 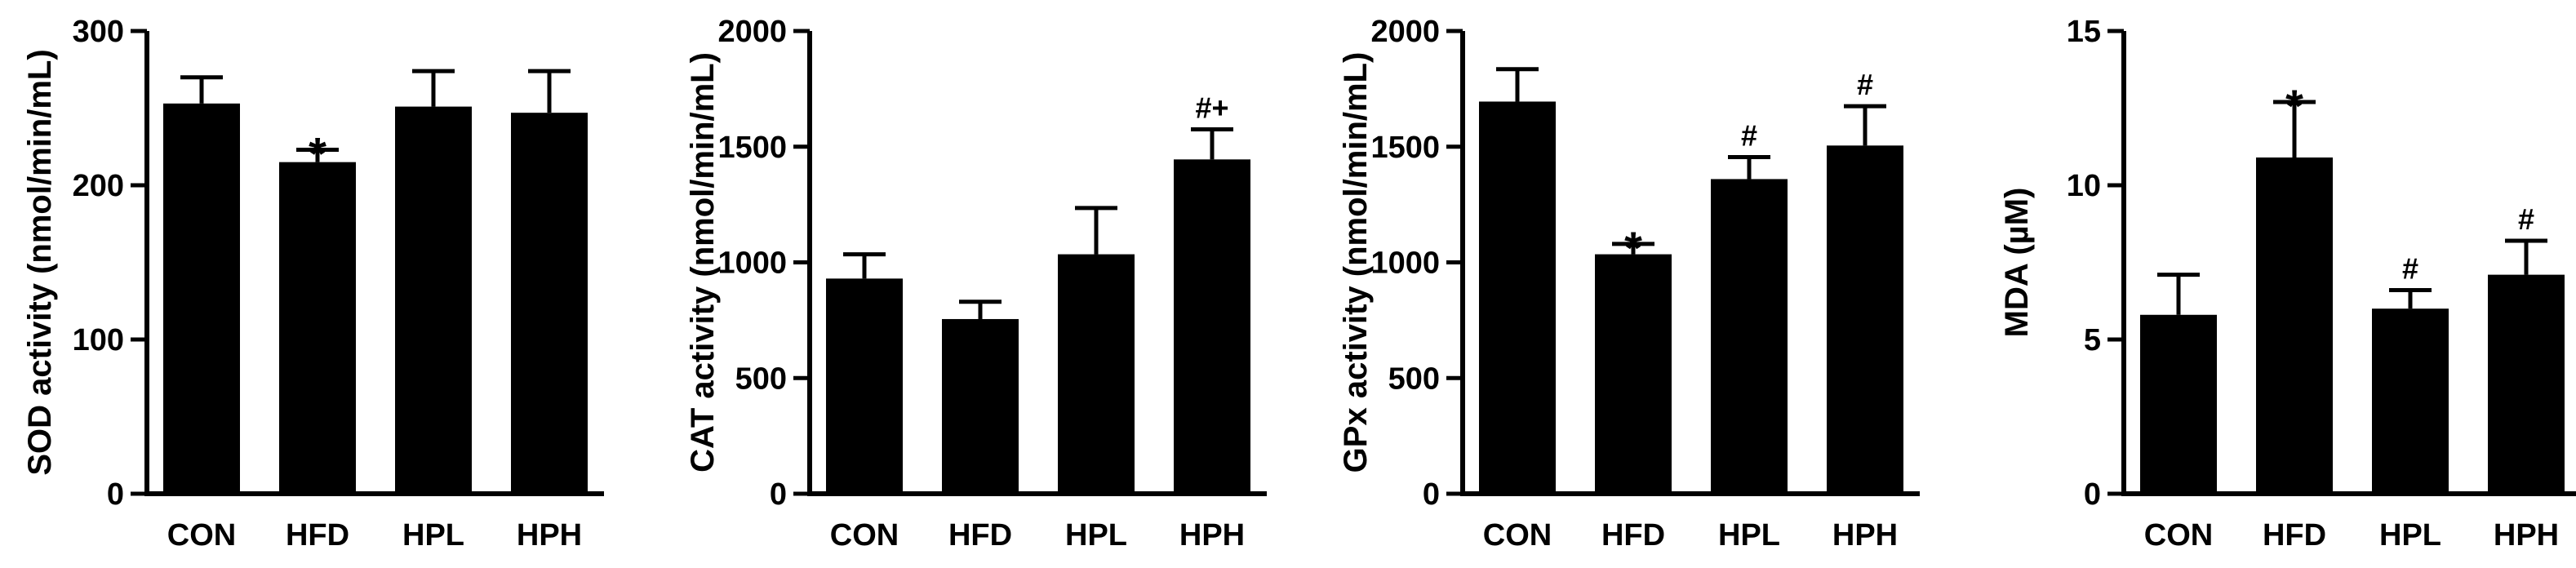 What do you see at coordinates (98, 32) in the screenshot?
I see `y-tick-label: 300` at bounding box center [98, 32].